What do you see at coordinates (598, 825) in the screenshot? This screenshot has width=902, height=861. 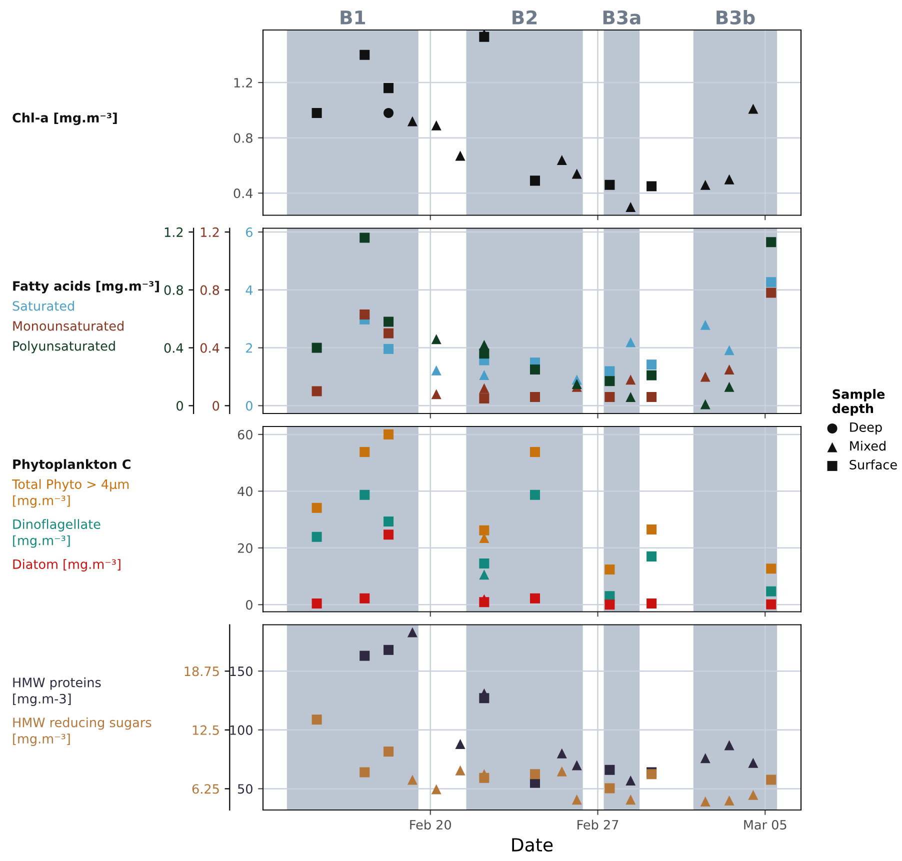 I see `x-tick-label: Feb 27` at bounding box center [598, 825].